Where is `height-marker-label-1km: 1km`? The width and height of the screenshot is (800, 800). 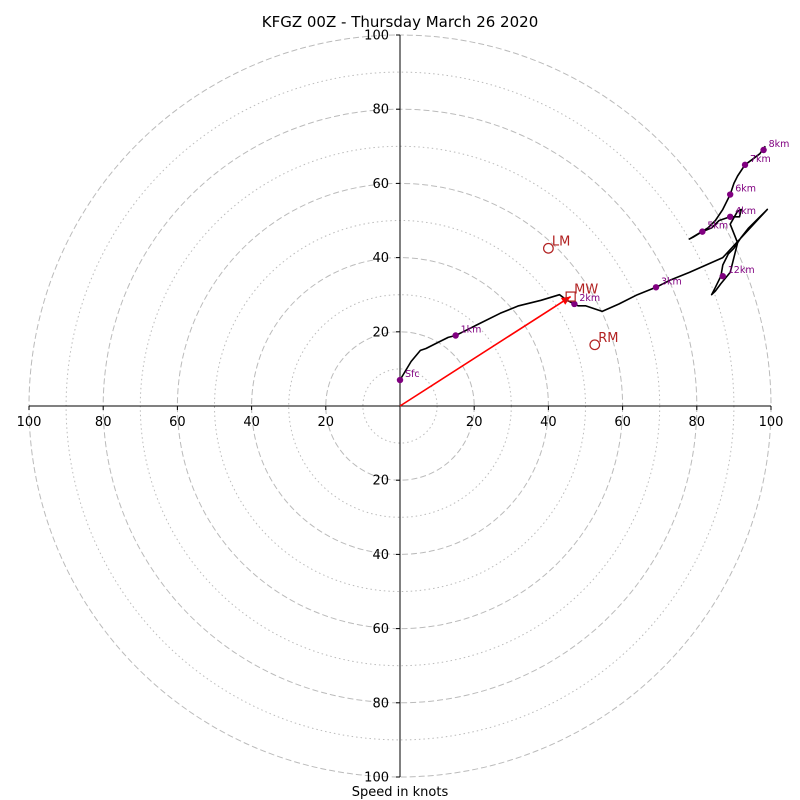
height-marker-label-1km: 1km is located at coordinates (471, 330).